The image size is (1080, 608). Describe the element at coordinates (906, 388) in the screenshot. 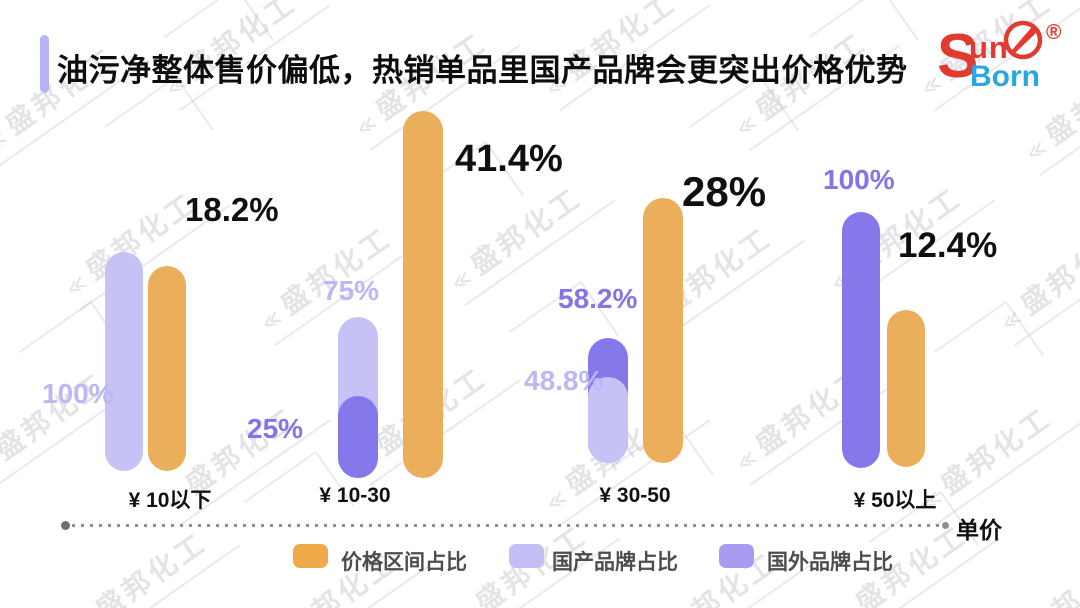

I see `bar-price-over50` at that location.